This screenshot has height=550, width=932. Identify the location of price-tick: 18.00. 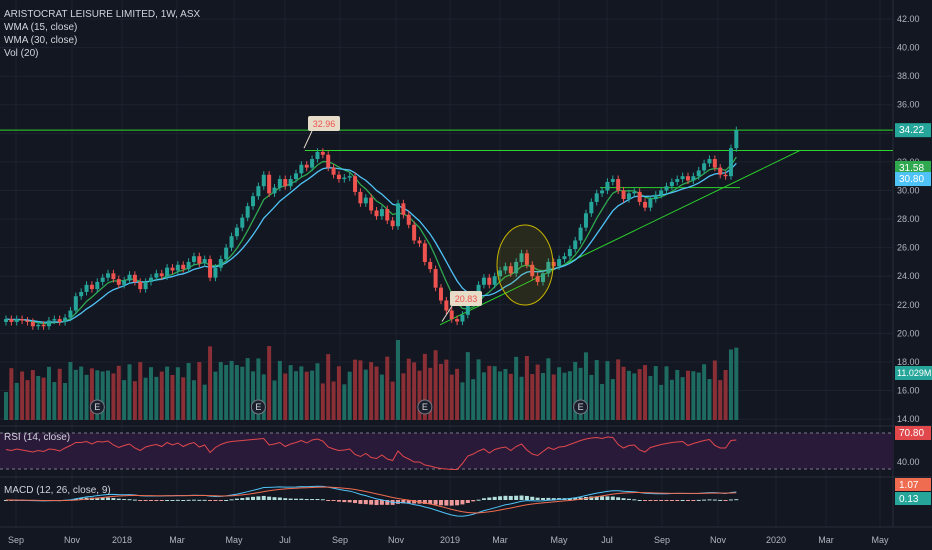
(908, 362).